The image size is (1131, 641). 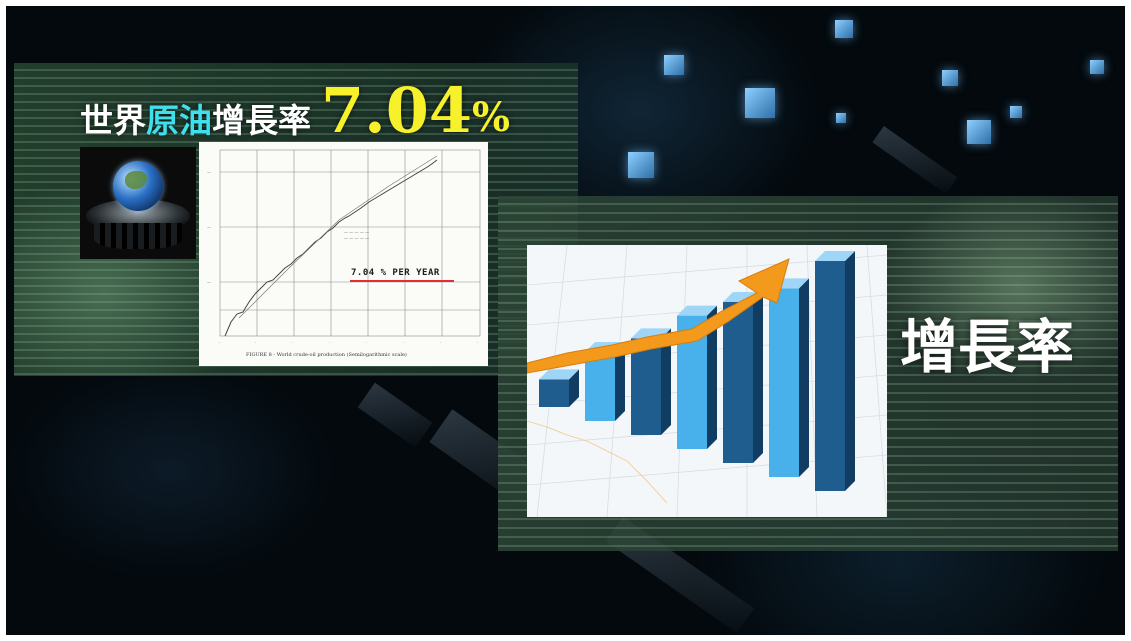 I want to click on globe-land, so click(x=136, y=180).